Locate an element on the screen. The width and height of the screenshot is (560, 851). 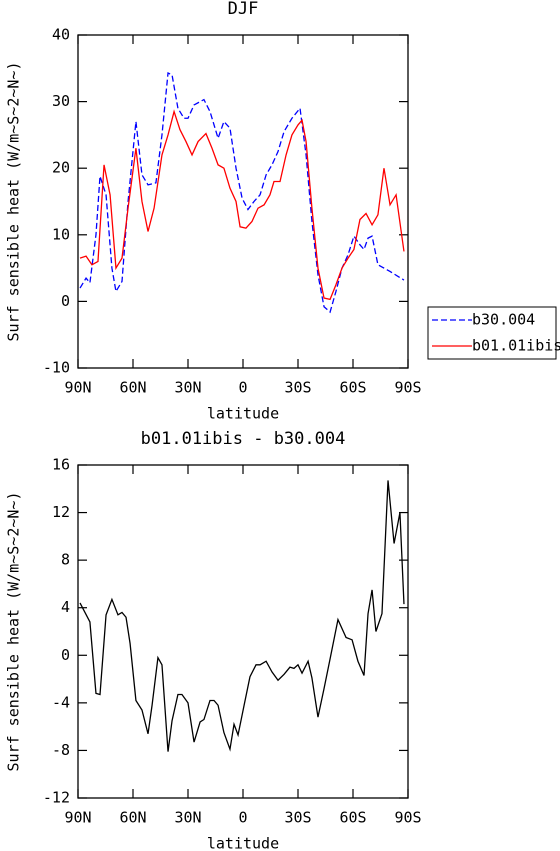
y-tick-label: 4 is located at coordinates (65, 607).